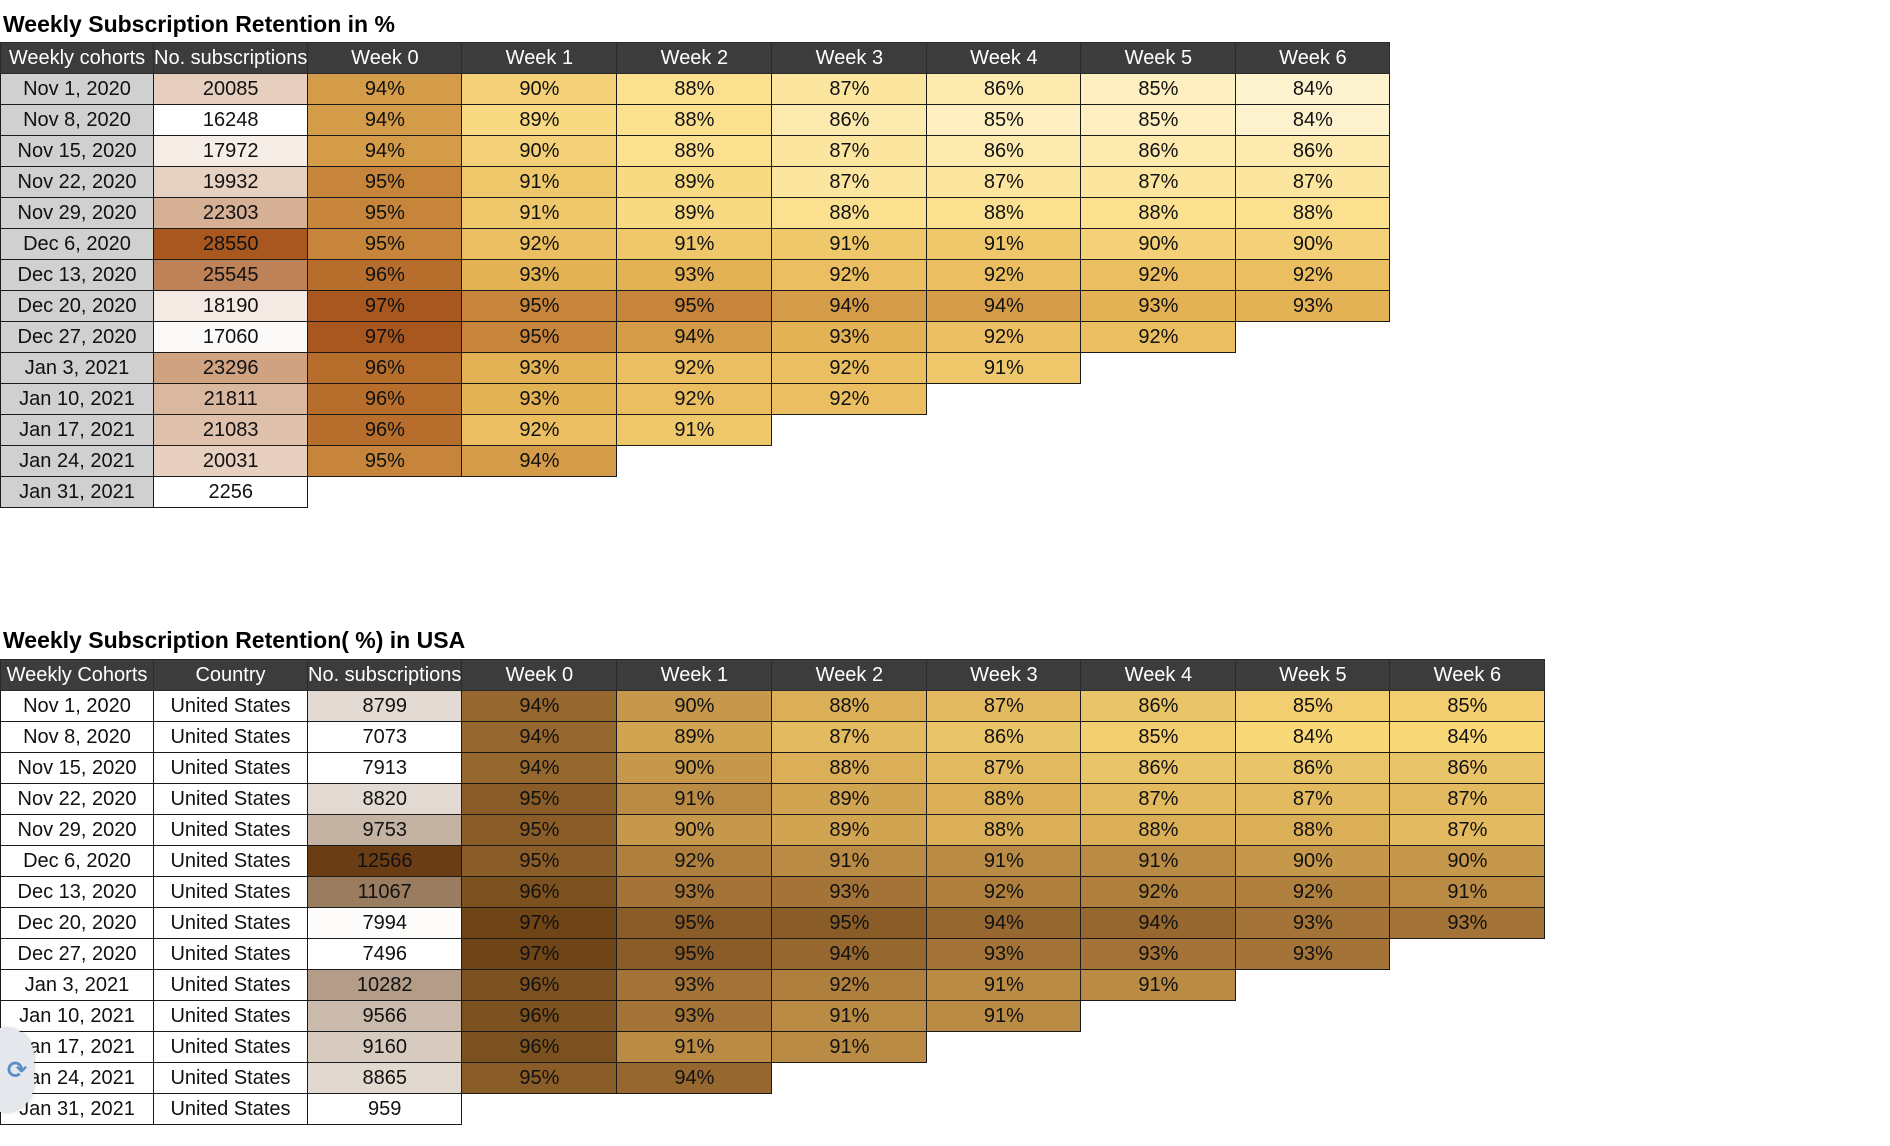 The width and height of the screenshot is (1890, 1146). I want to click on subscriptions-cell: 18190, so click(230, 306).